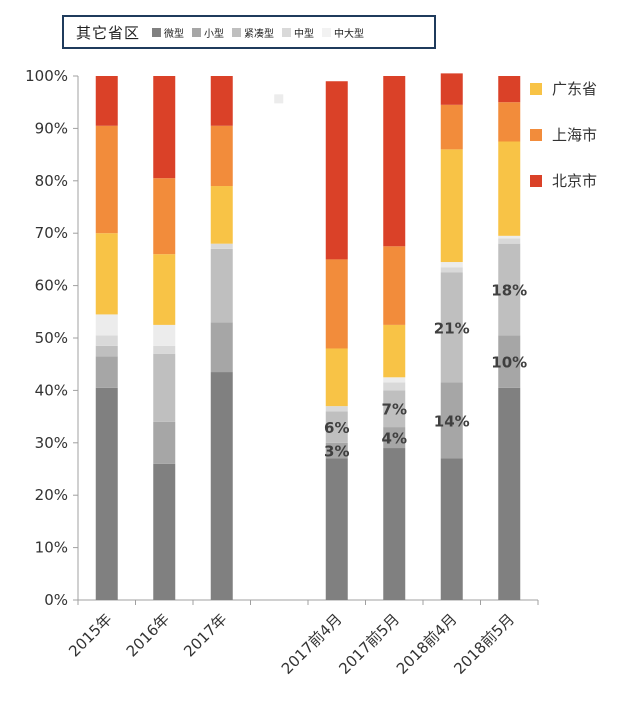 The width and height of the screenshot is (620, 701). What do you see at coordinates (56, 600) in the screenshot?
I see `y-tick-label: 0%` at bounding box center [56, 600].